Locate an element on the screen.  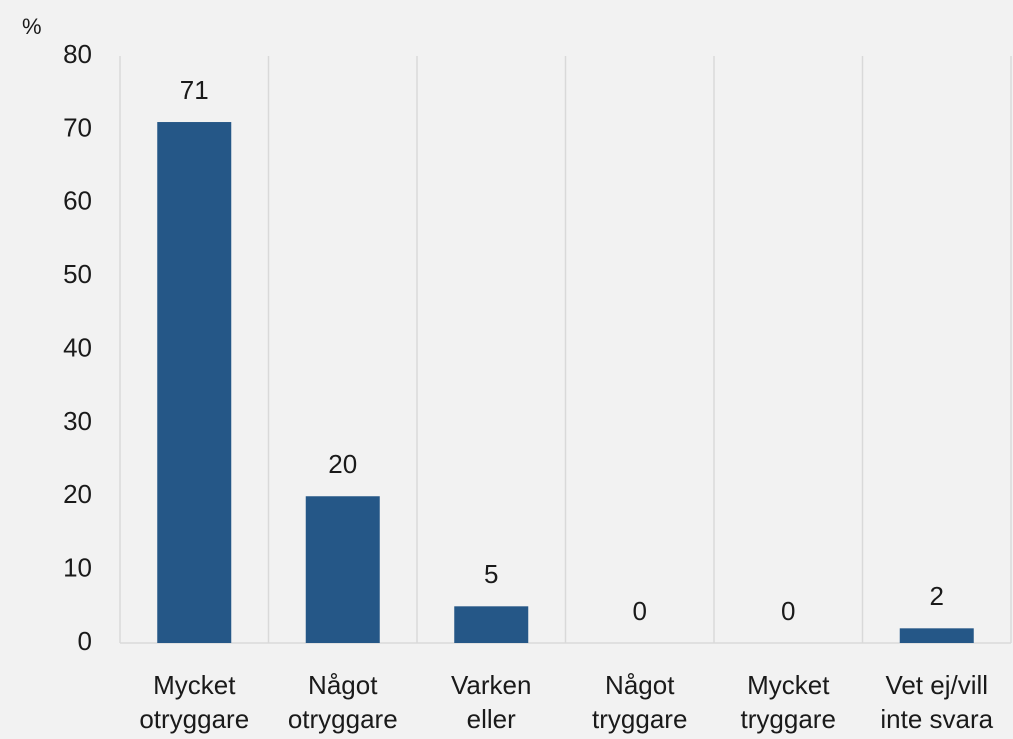
y-axis-label: % is located at coordinates (32, 26).